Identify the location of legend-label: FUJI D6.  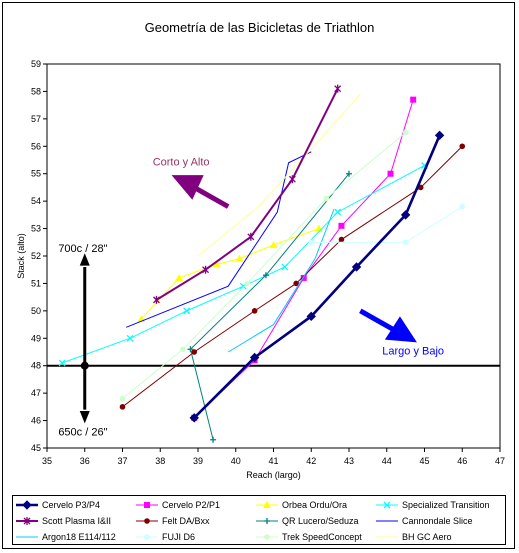
(179, 537).